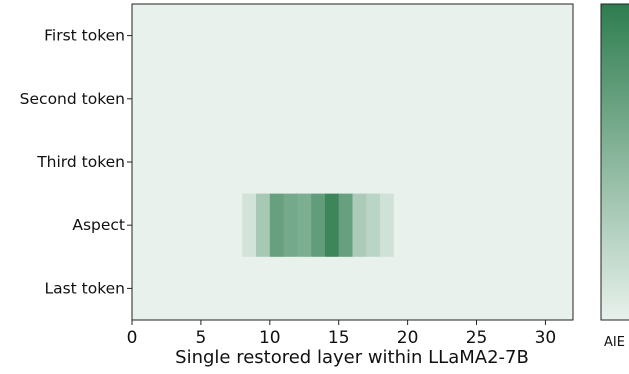 This screenshot has height=374, width=629. I want to click on x-tick-label: 30, so click(546, 338).